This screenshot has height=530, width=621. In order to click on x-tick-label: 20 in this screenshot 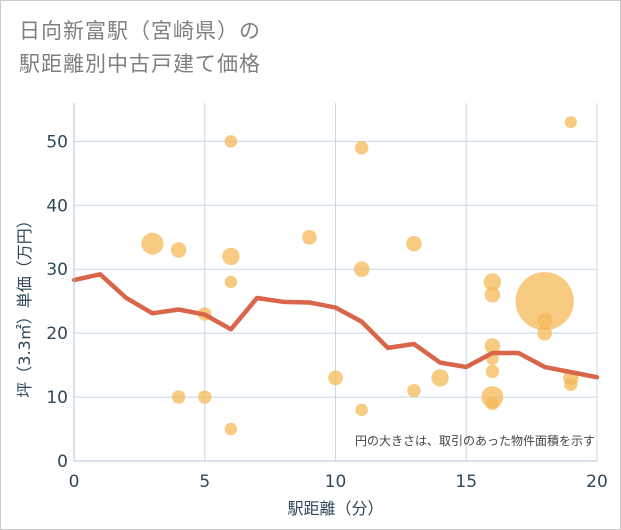, I will do `click(597, 482)`.